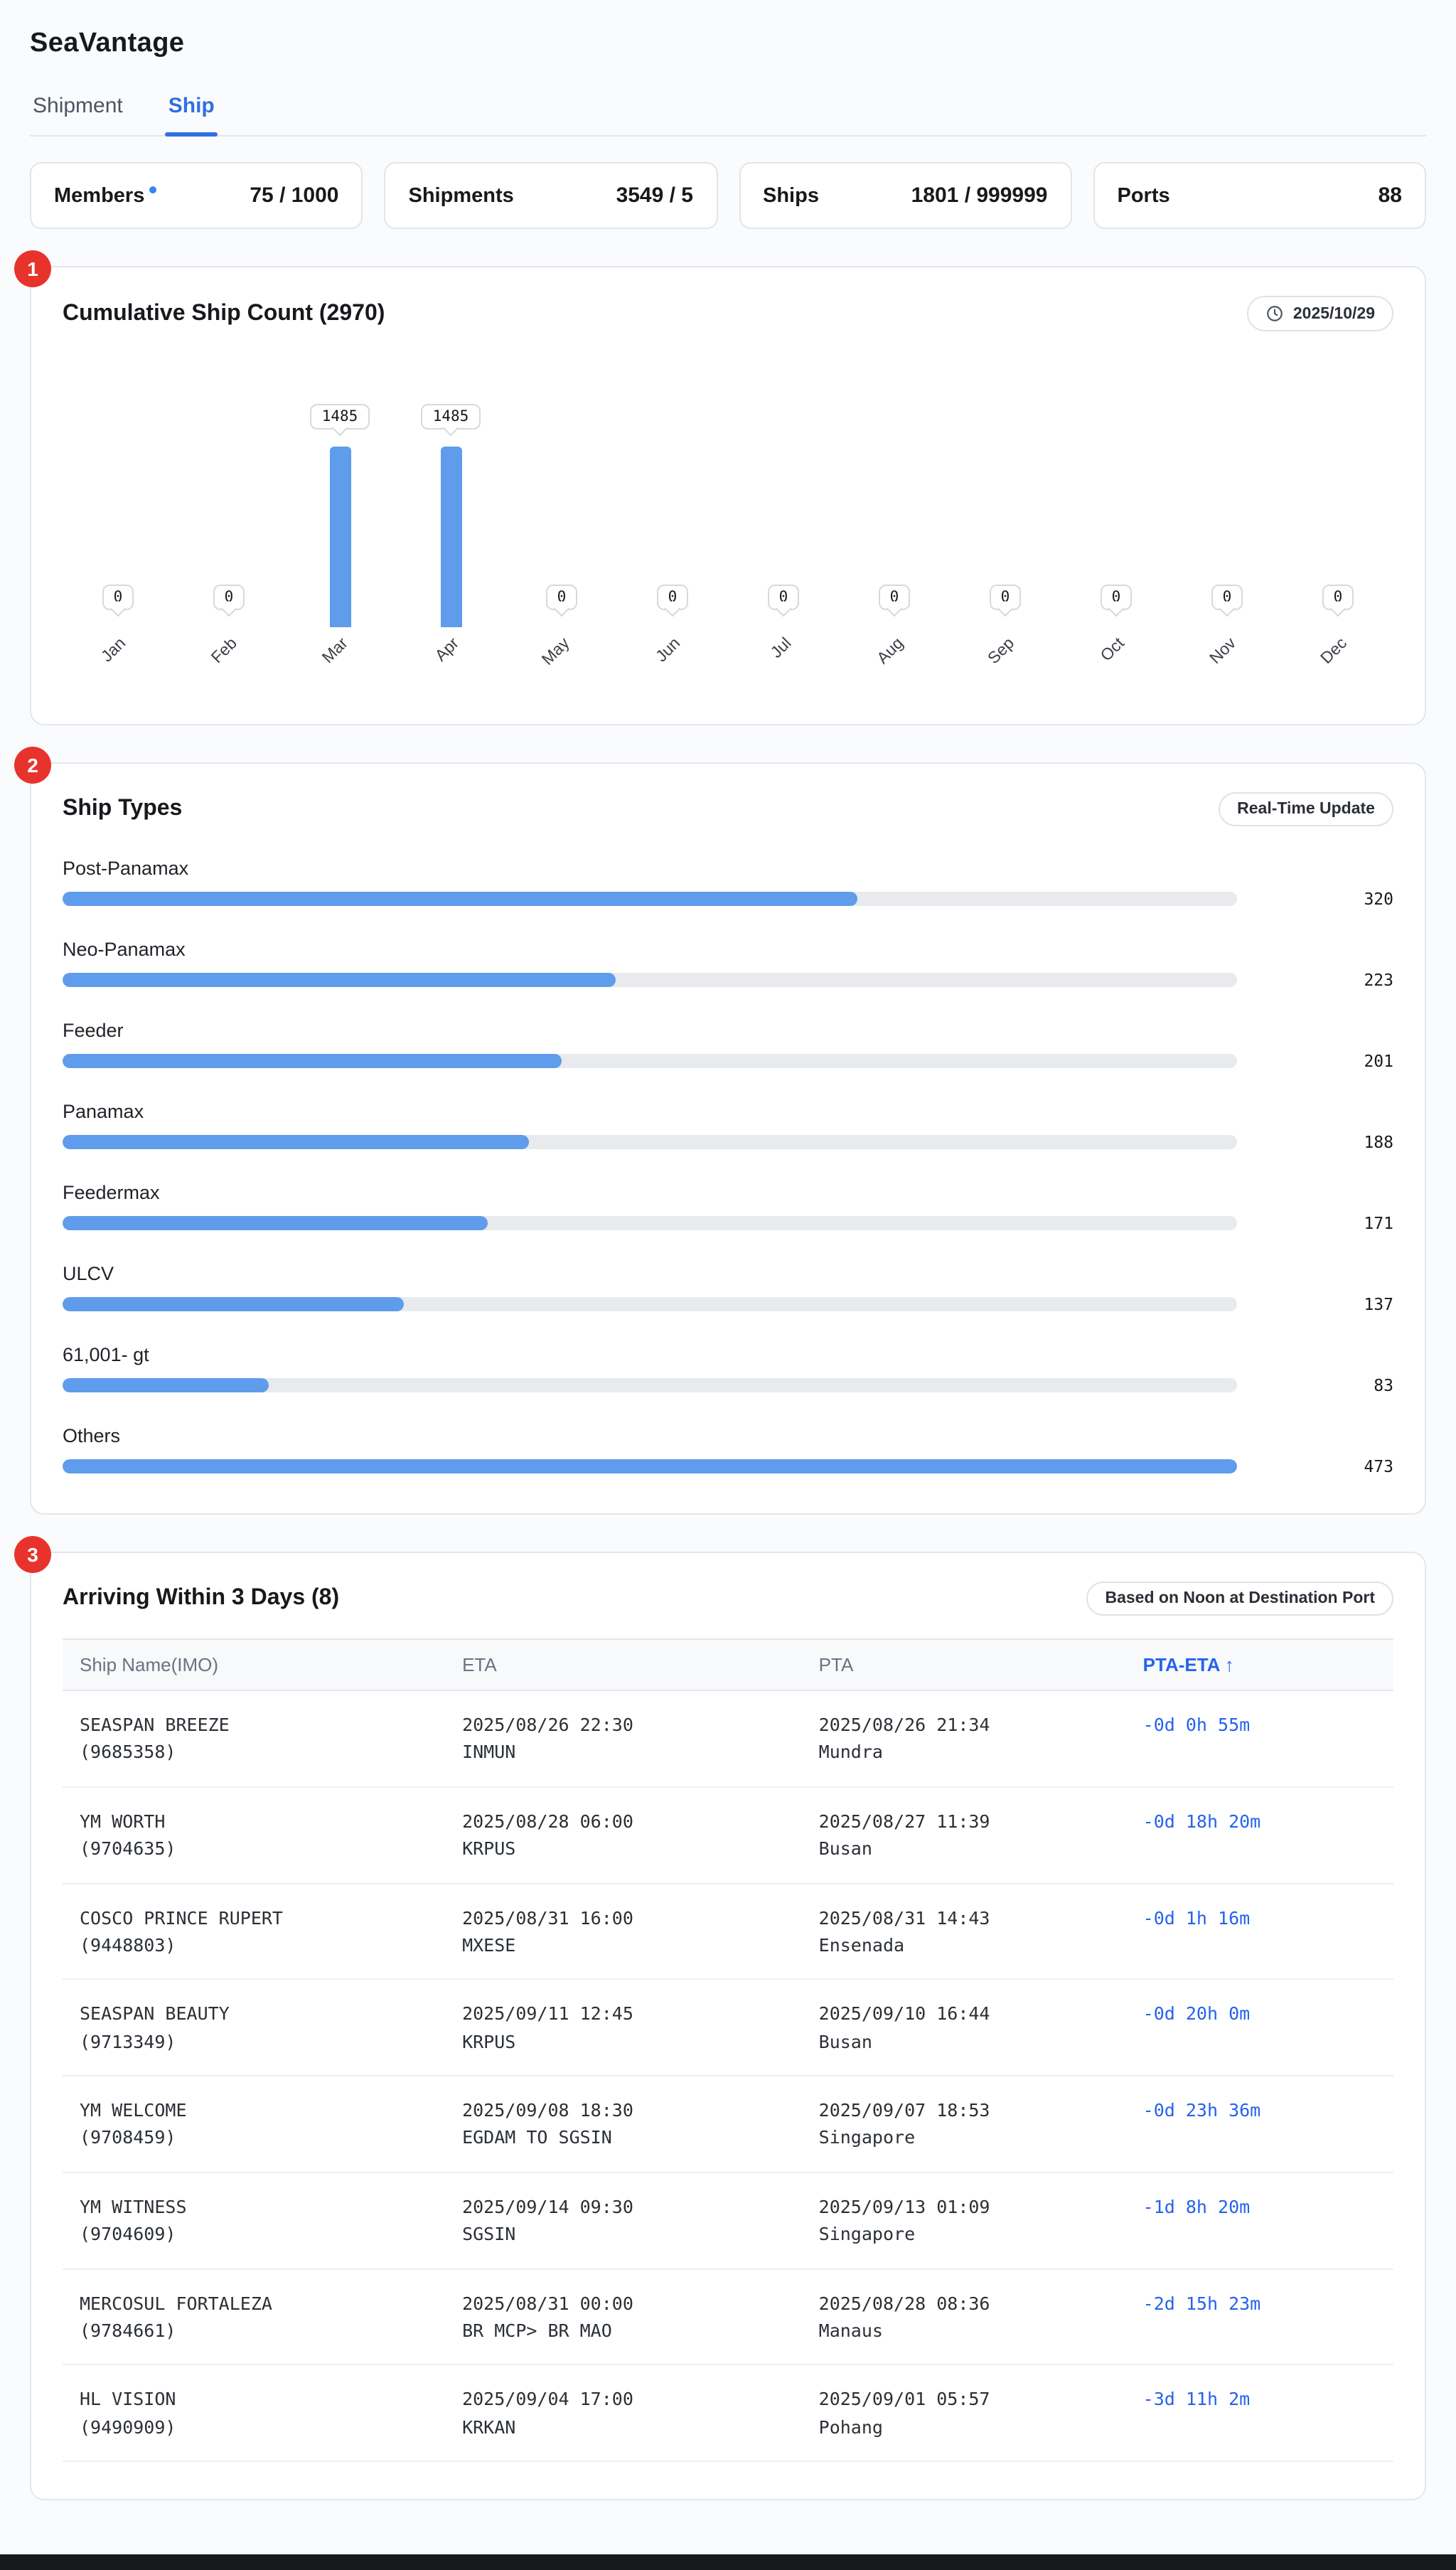 This screenshot has height=2570, width=1456. Describe the element at coordinates (1222, 651) in the screenshot. I see `x-axis-label: Nov` at that location.